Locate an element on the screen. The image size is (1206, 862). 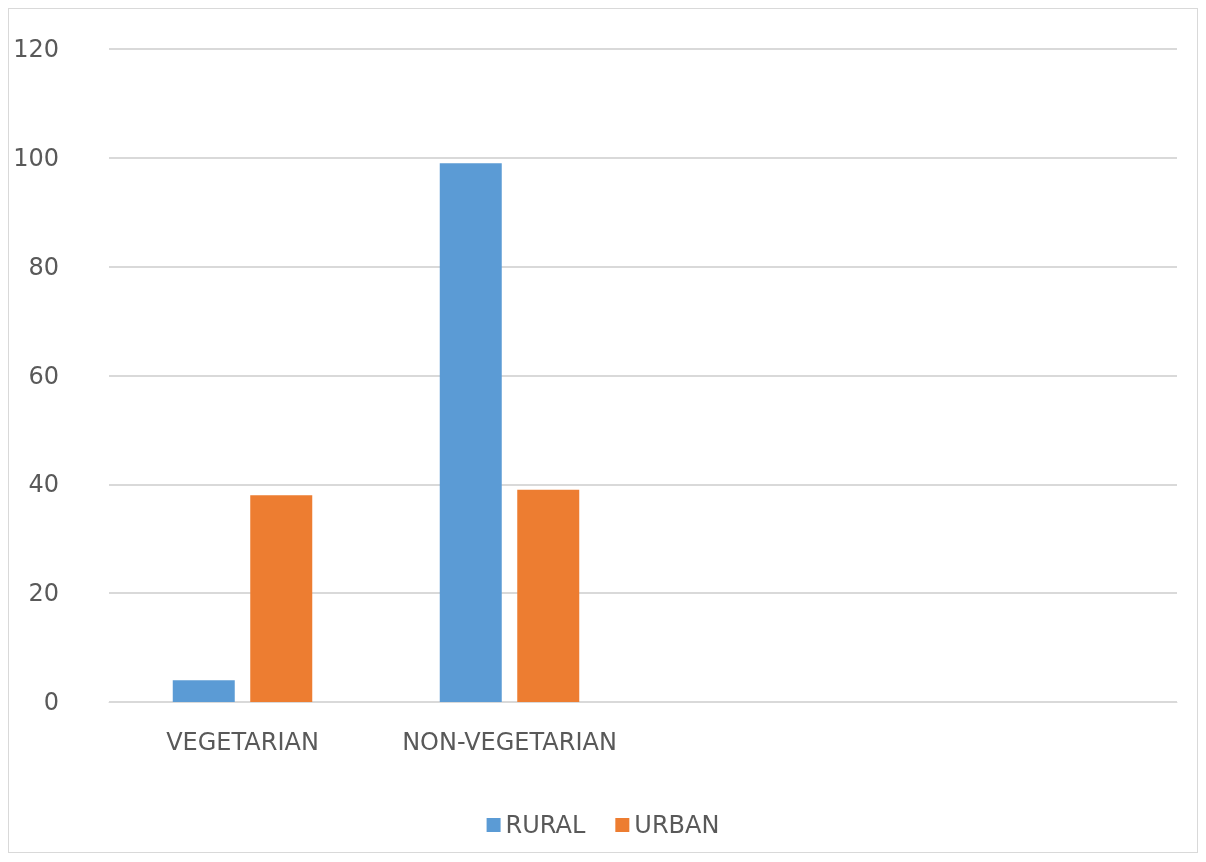
y-tick-label: 0 is located at coordinates (51, 702).